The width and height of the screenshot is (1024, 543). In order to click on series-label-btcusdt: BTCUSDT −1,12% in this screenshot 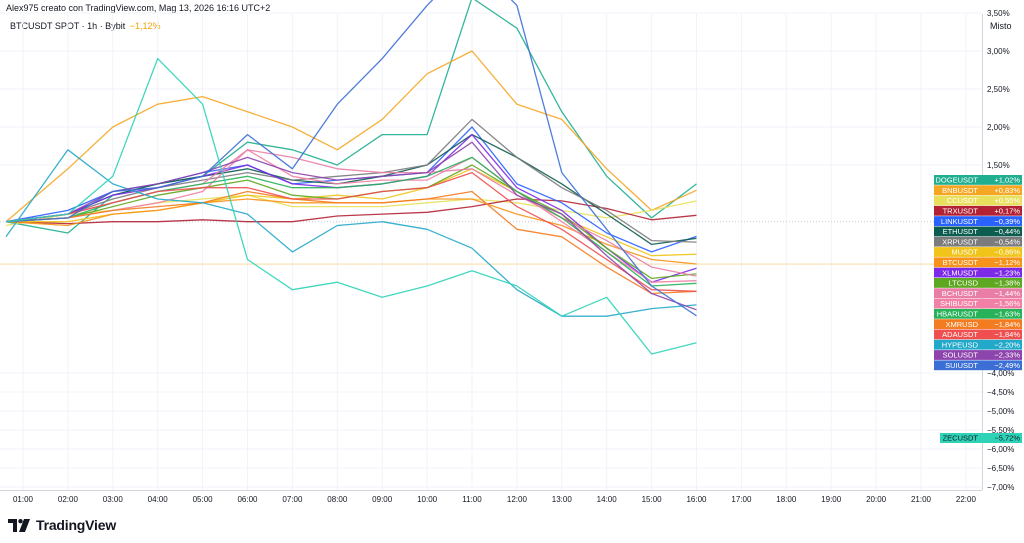, I will do `click(978, 262)`.